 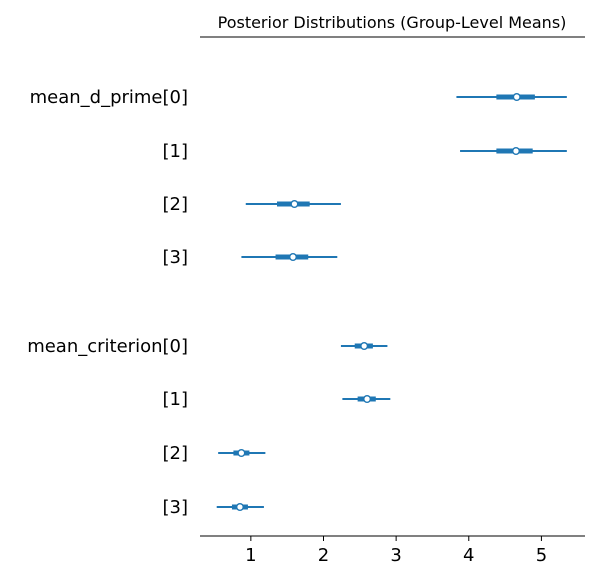 I want to click on x-tick-label: 5, so click(x=541, y=555).